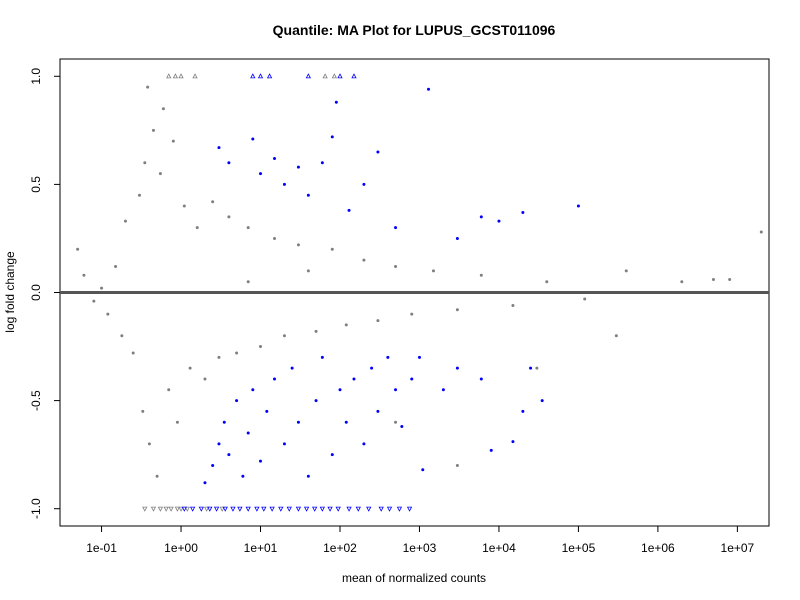  Describe the element at coordinates (44, 293) in the screenshot. I see `y-axis: -1.0 -0.5 0.0 0.5 1.0` at that location.